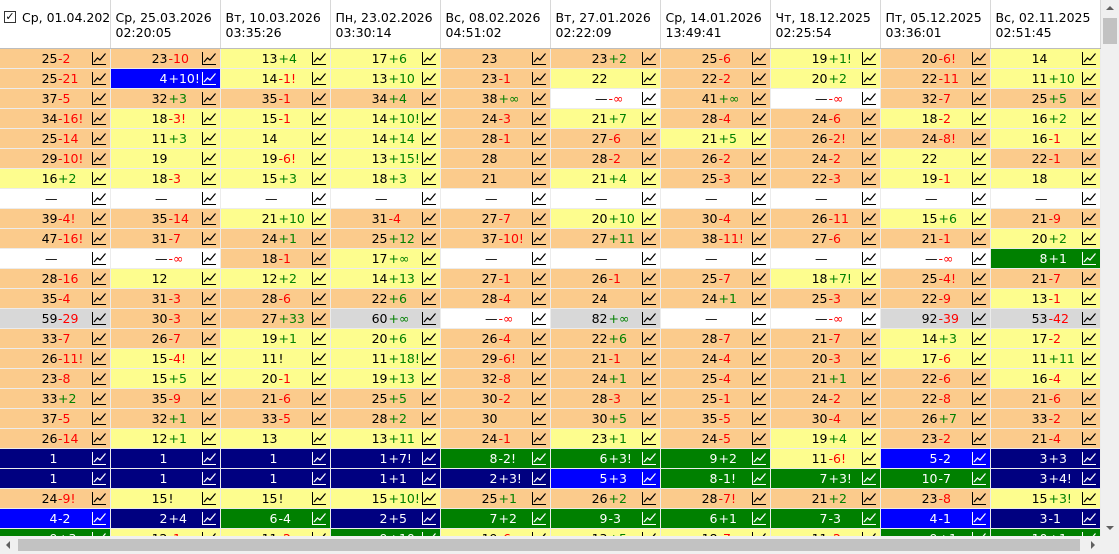 Image resolution: width=1119 pixels, height=554 pixels. Describe the element at coordinates (165, 58) in the screenshot. I see `rank-cell: 23 -10` at that location.